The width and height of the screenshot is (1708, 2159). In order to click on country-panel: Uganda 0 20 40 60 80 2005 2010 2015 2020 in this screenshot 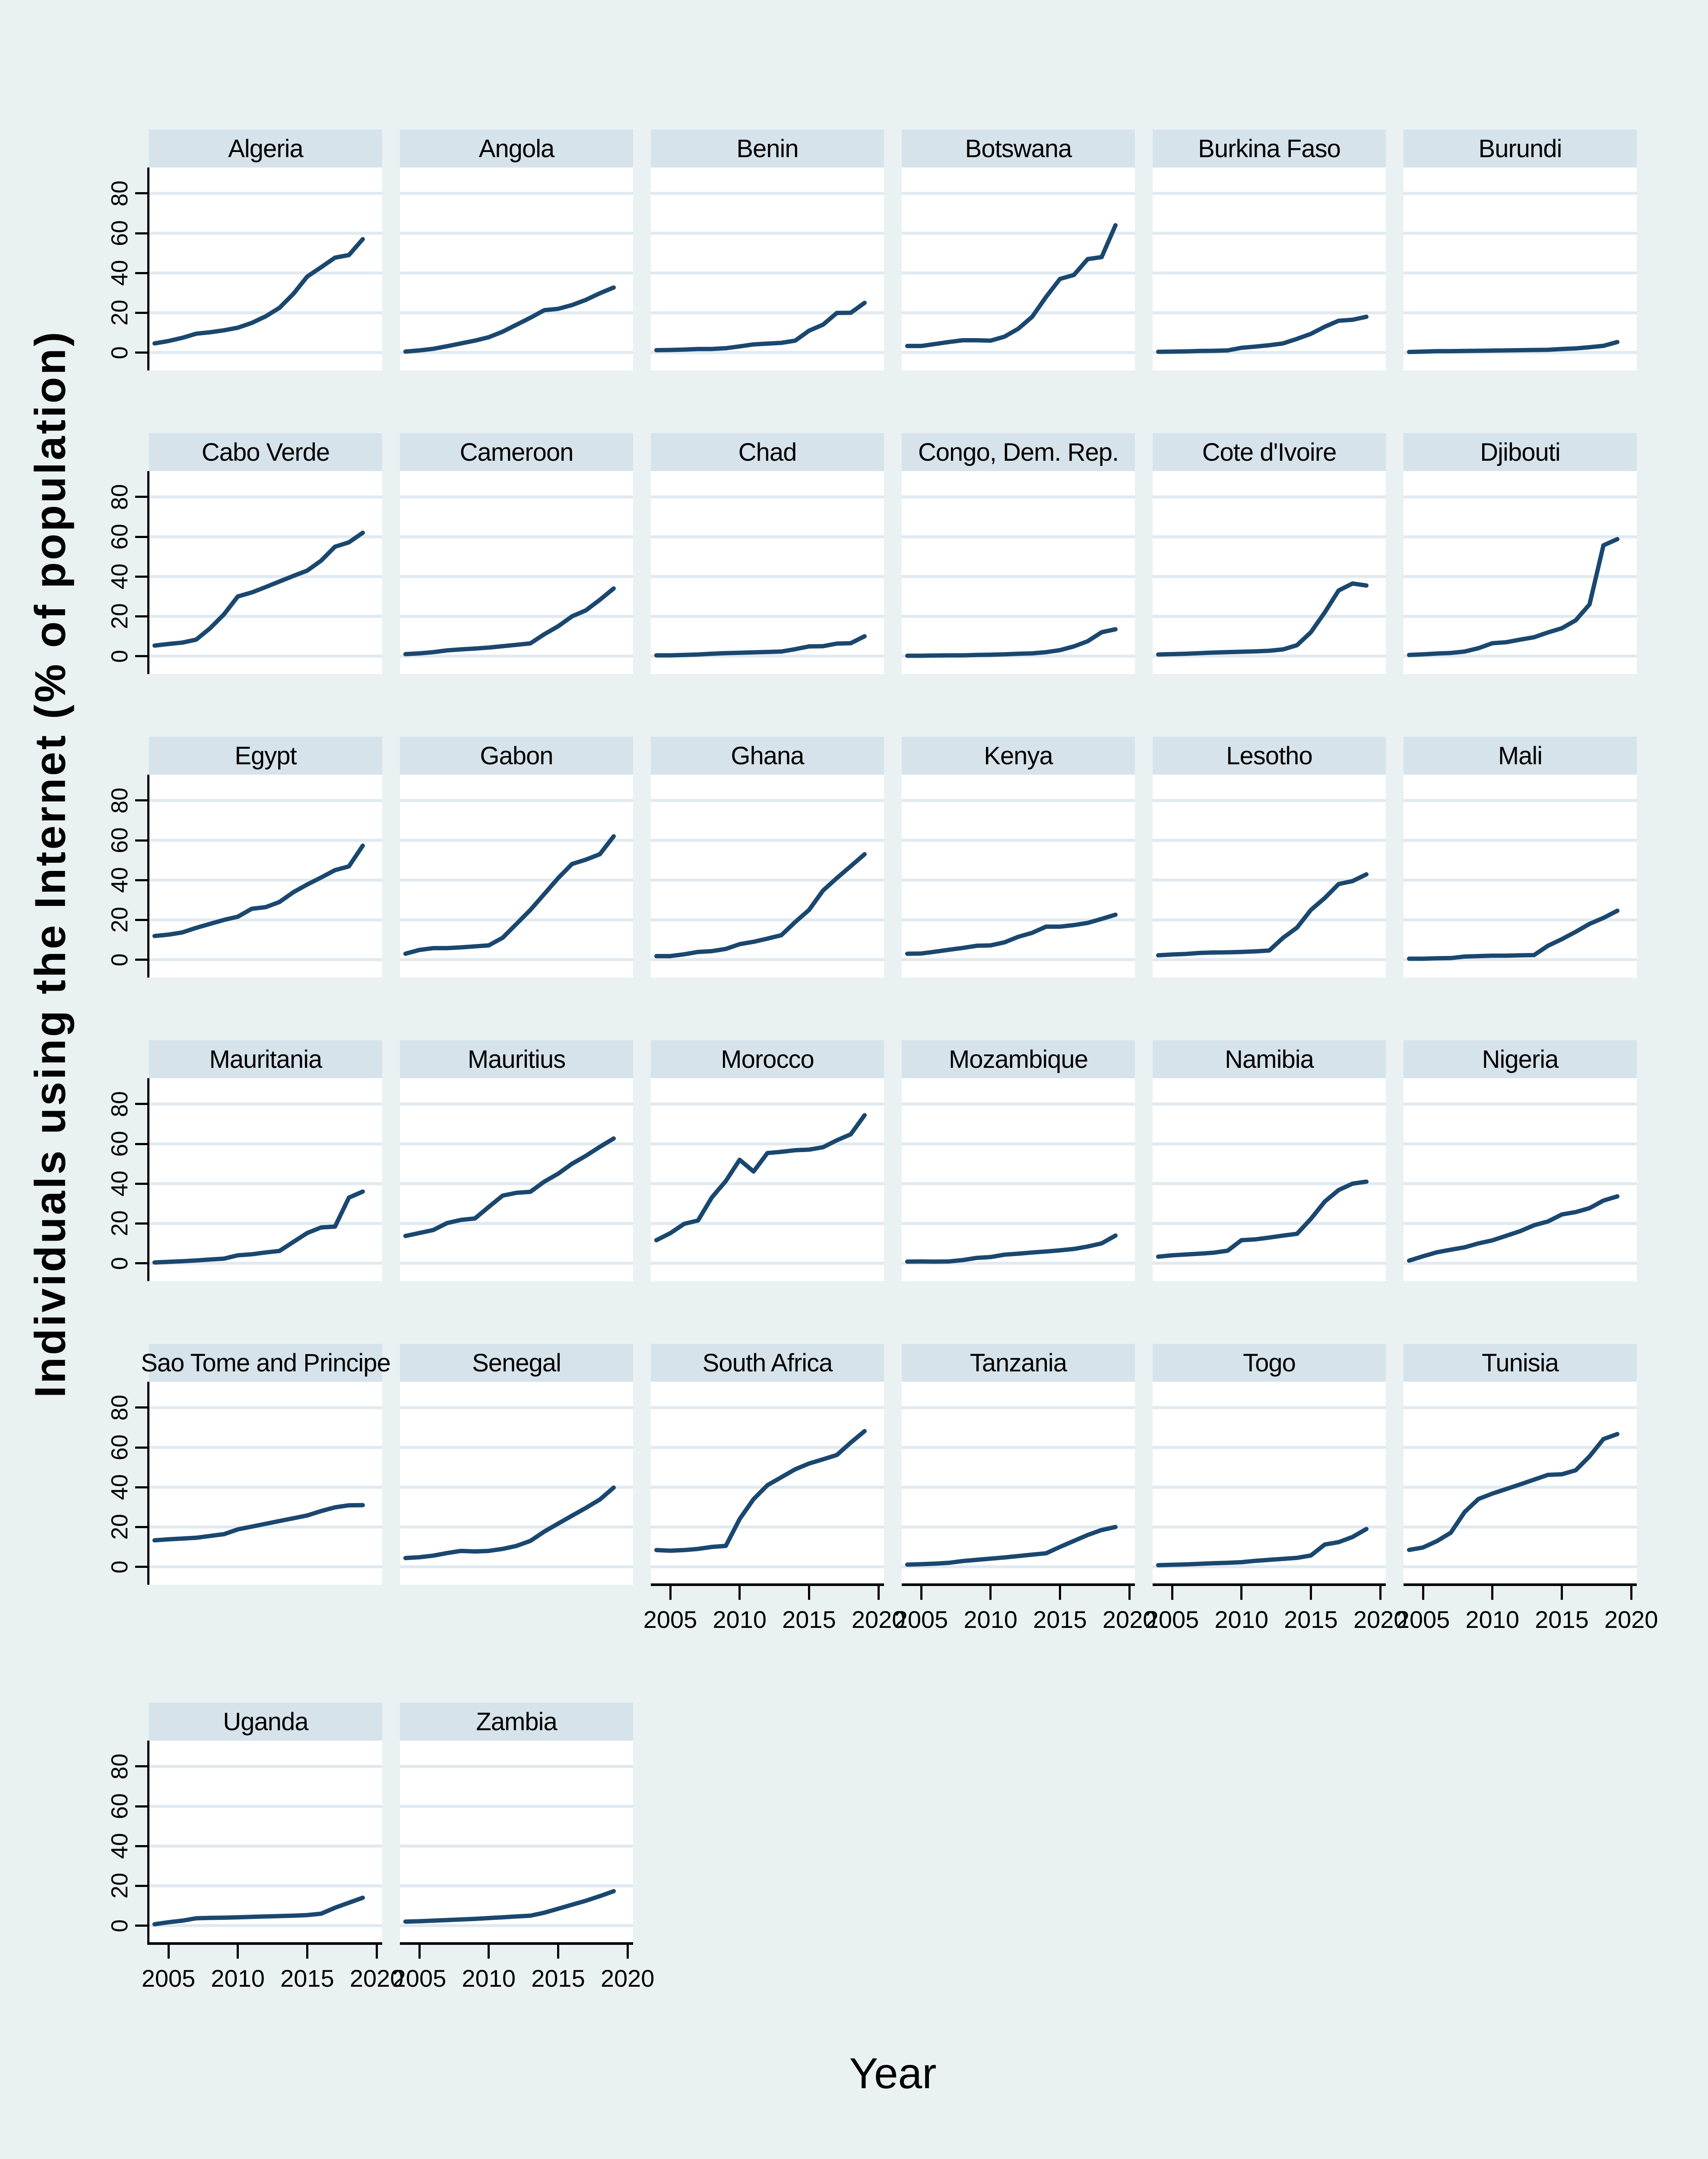, I will do `click(255, 1847)`.